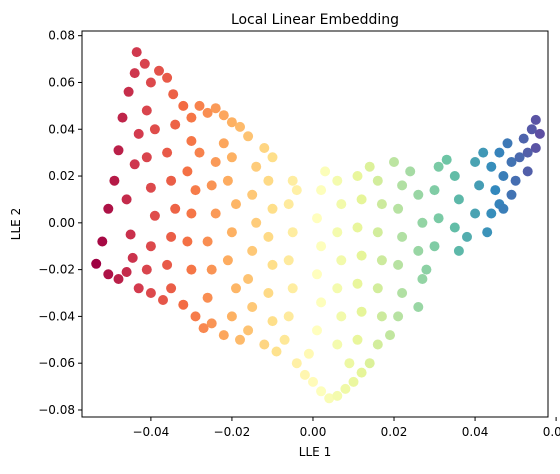 The width and height of the screenshot is (560, 474). Describe the element at coordinates (56, 316) in the screenshot. I see `y-tick-label: −0.04` at that location.